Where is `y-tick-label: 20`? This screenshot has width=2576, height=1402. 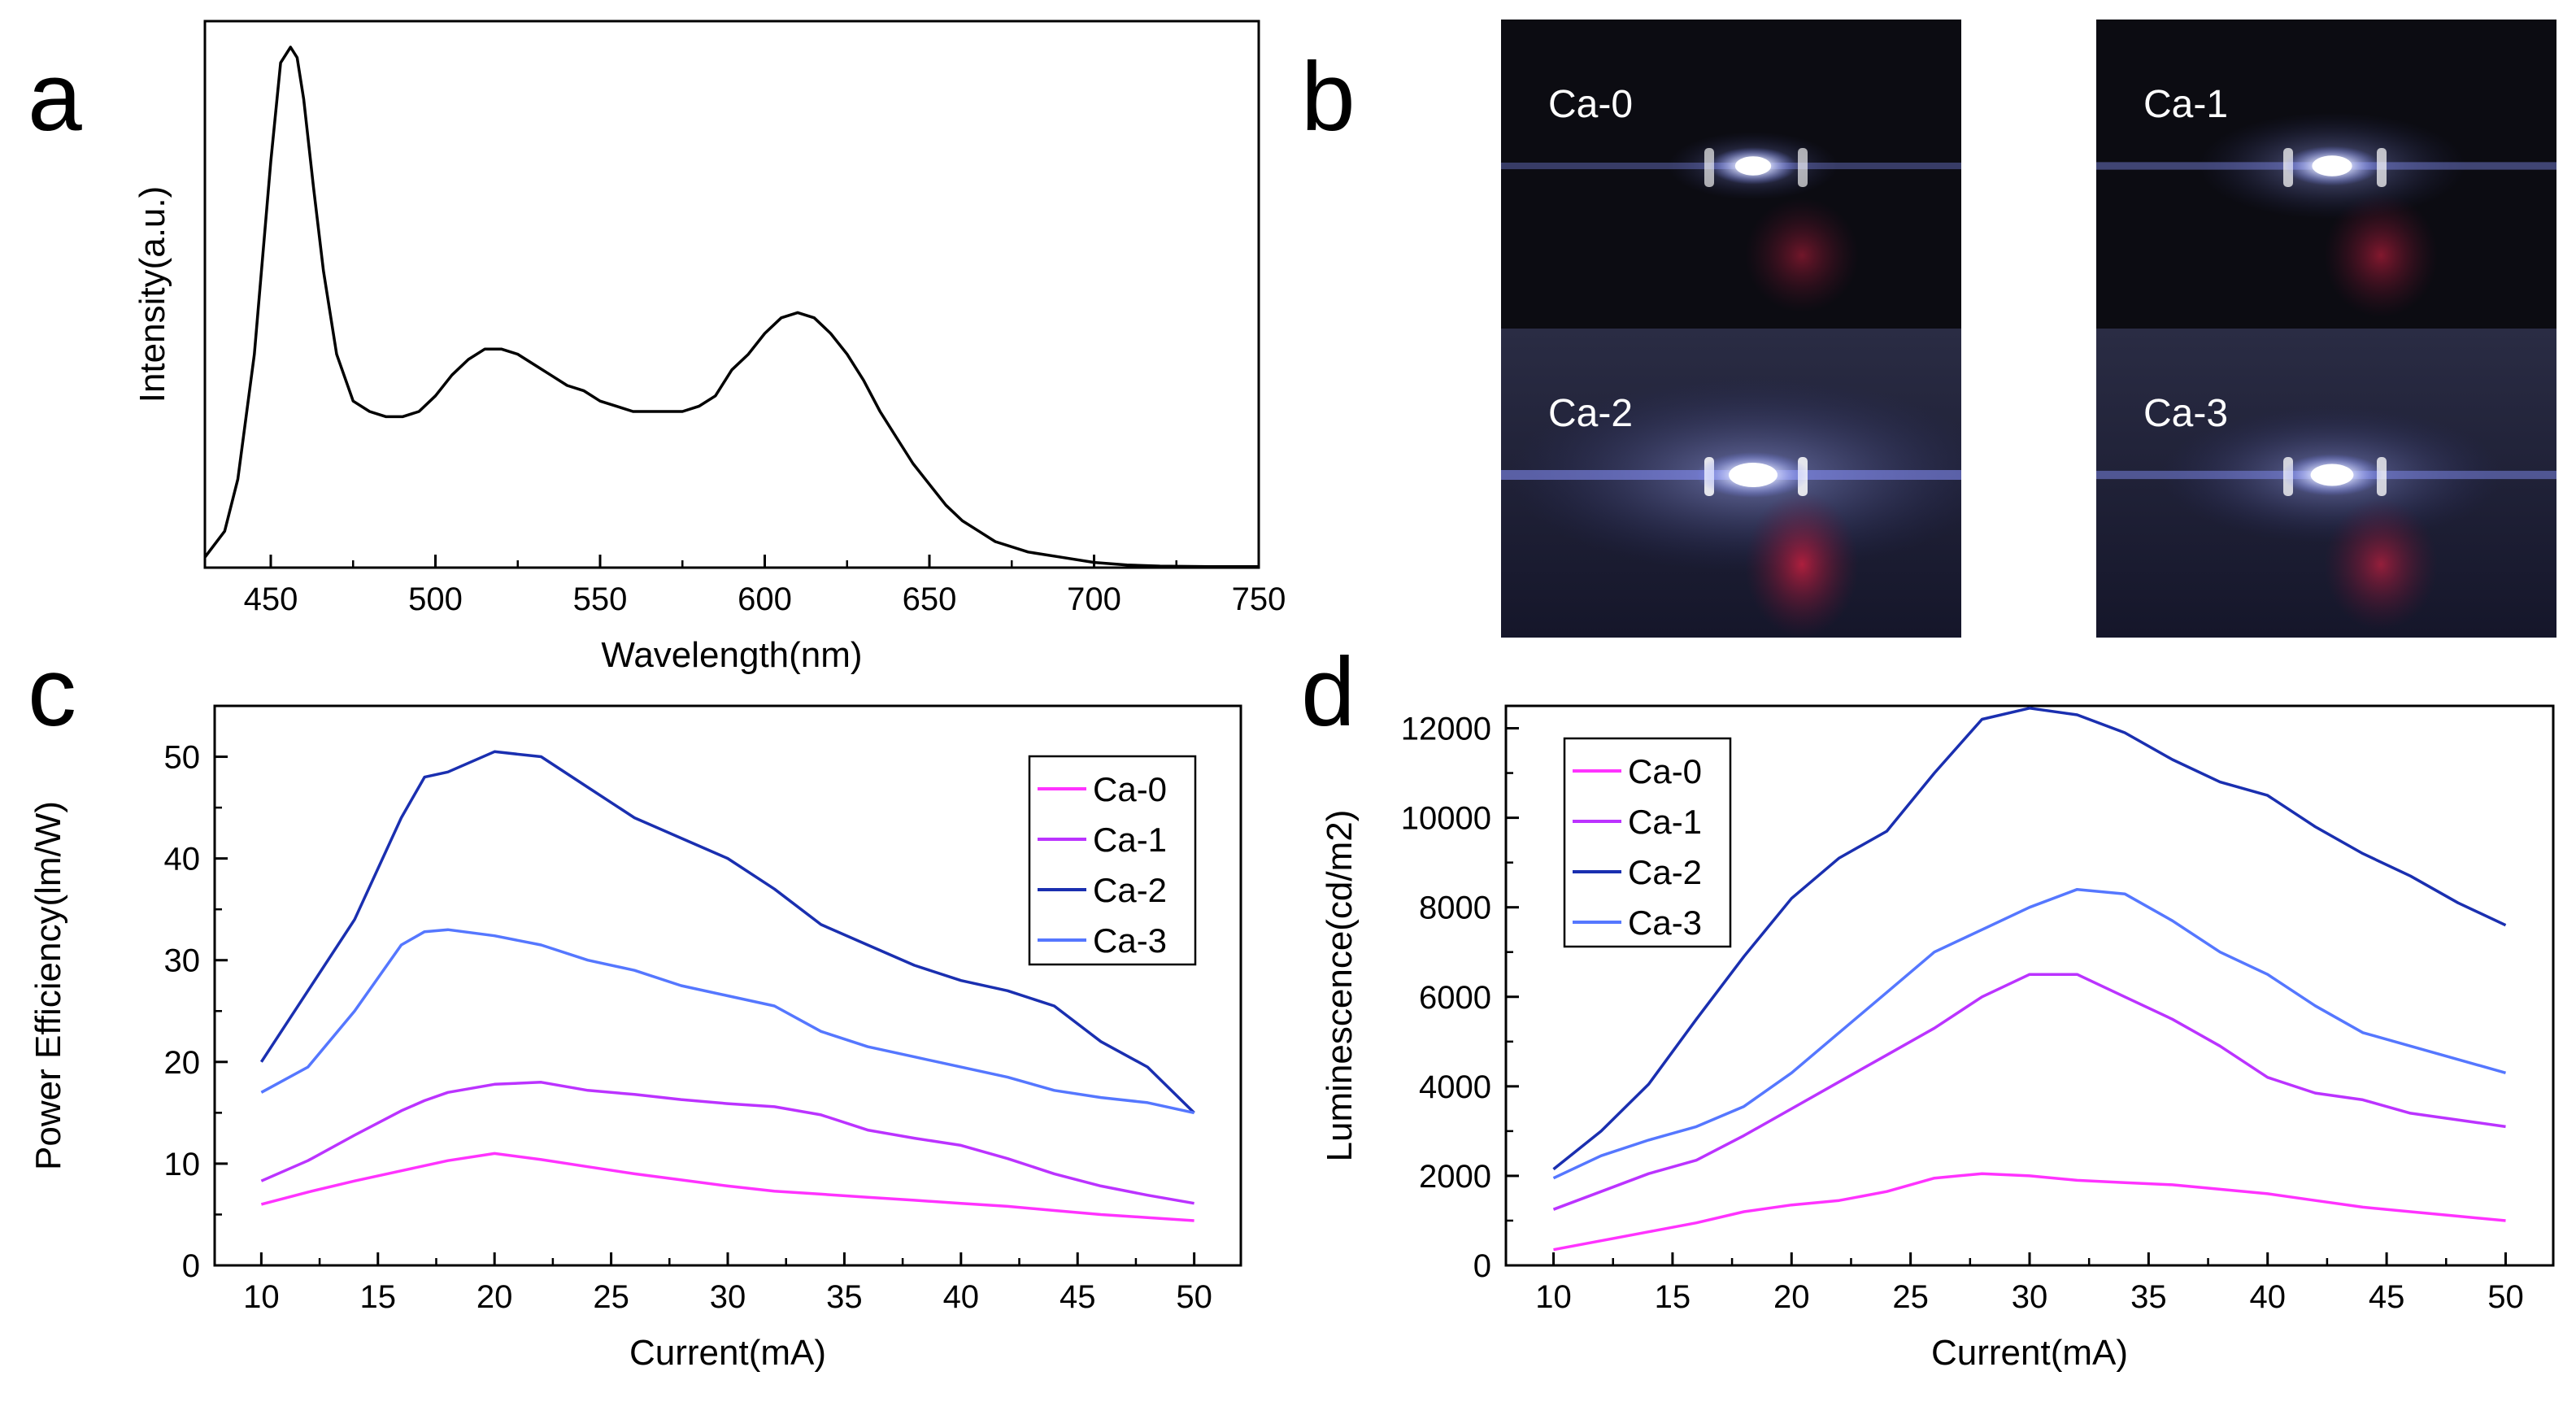
y-tick-label: 20 is located at coordinates (183, 1063).